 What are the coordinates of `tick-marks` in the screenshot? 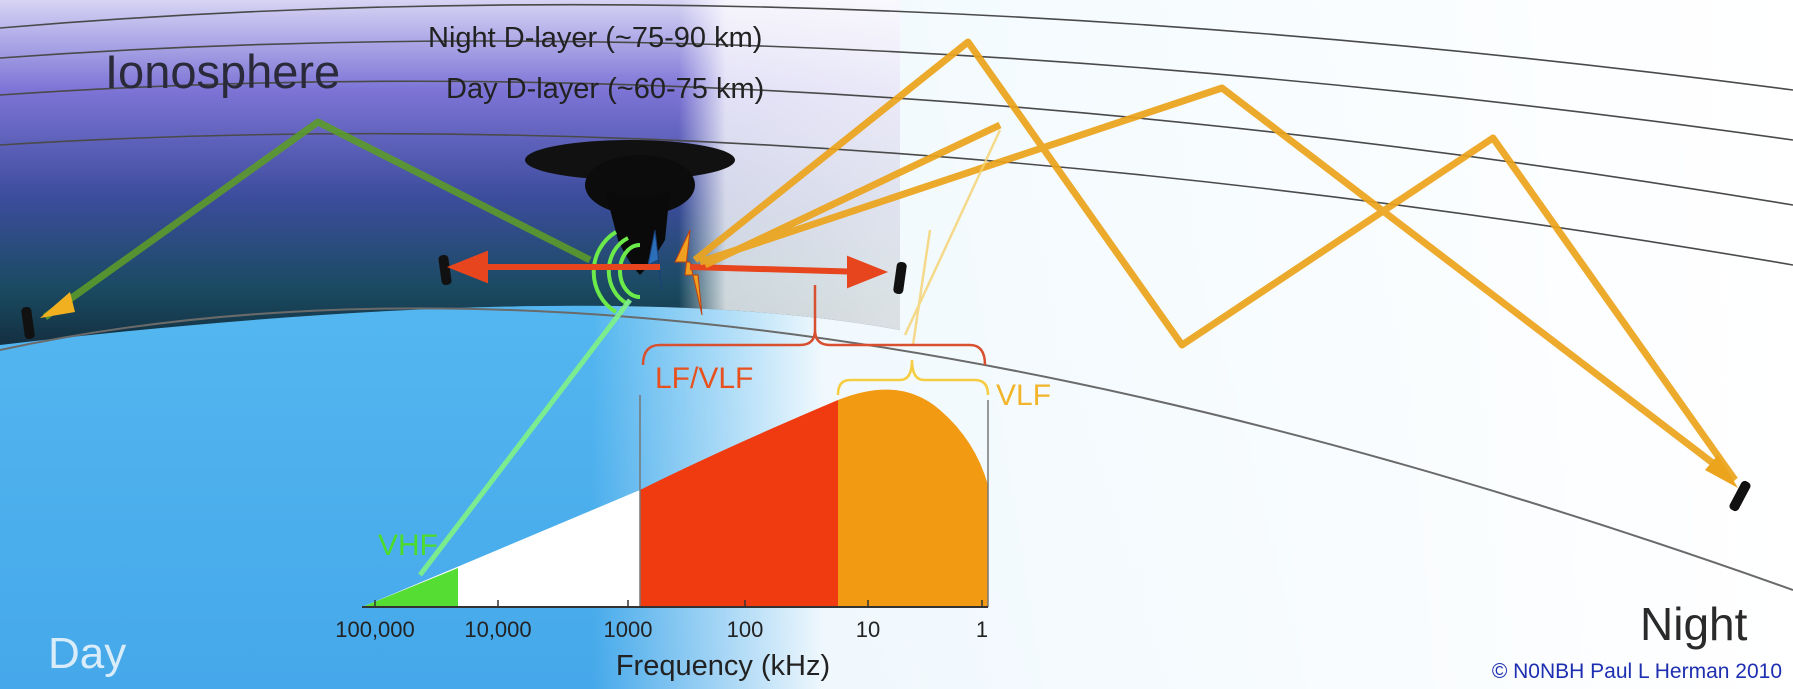 It's located at (678, 603).